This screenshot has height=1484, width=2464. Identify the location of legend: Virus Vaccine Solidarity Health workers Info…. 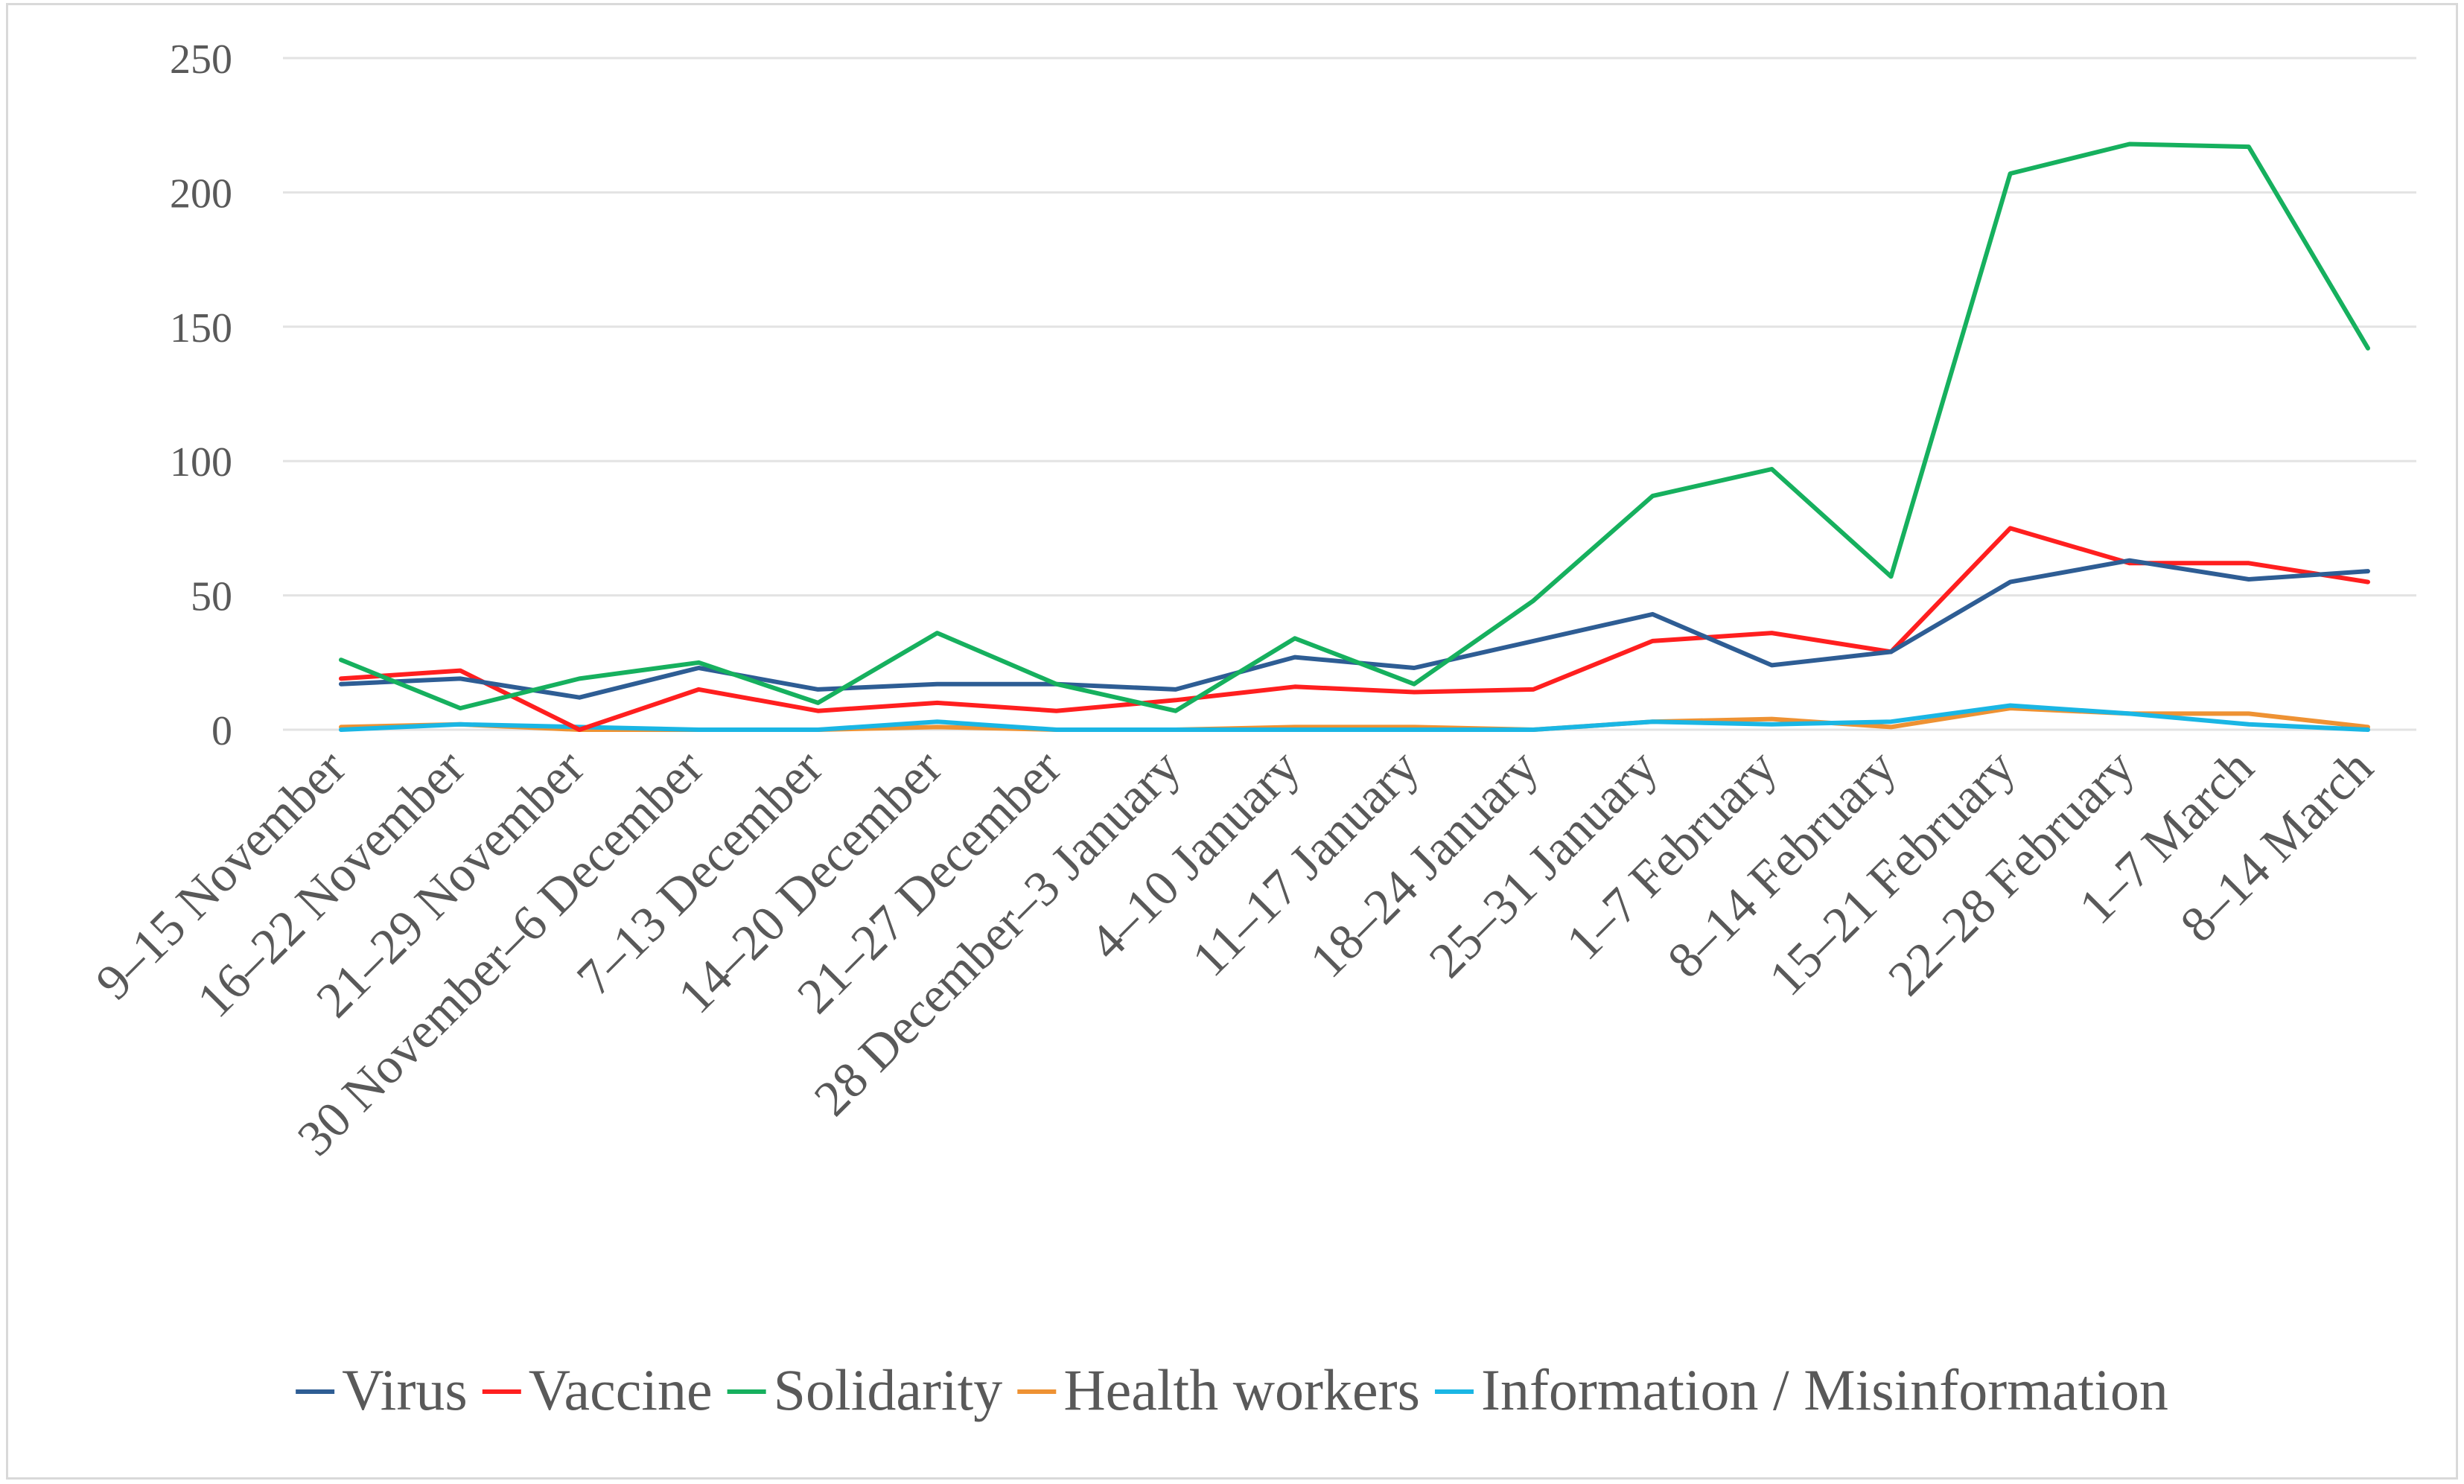
(1232, 1389).